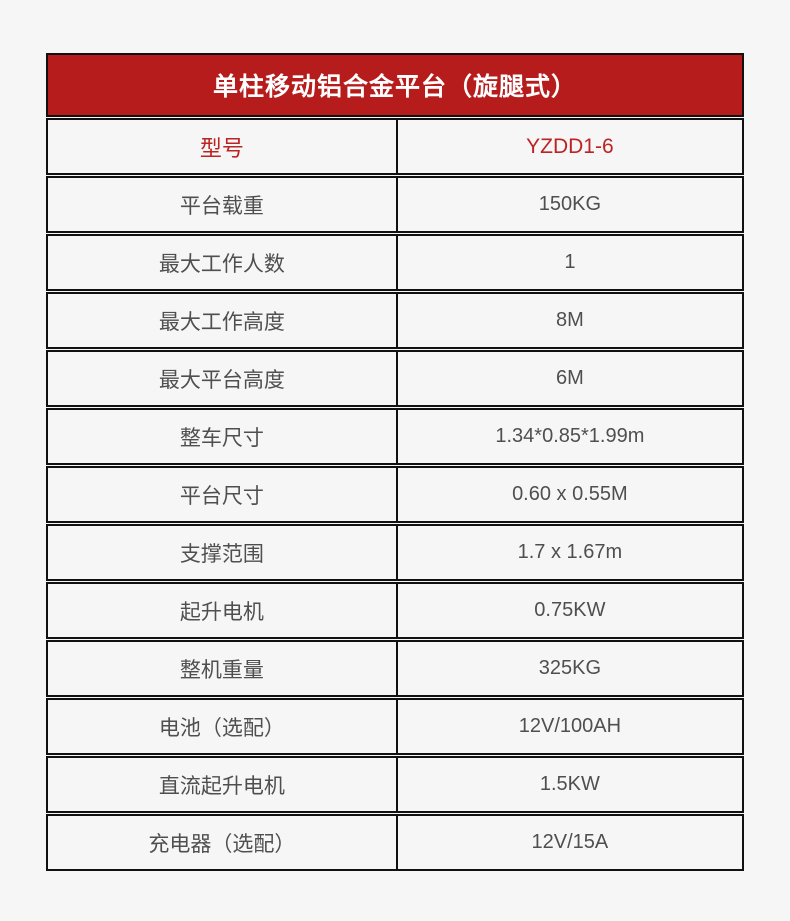 This screenshot has height=921, width=790. I want to click on table-row: 最大工作高度 8M, so click(395, 320).